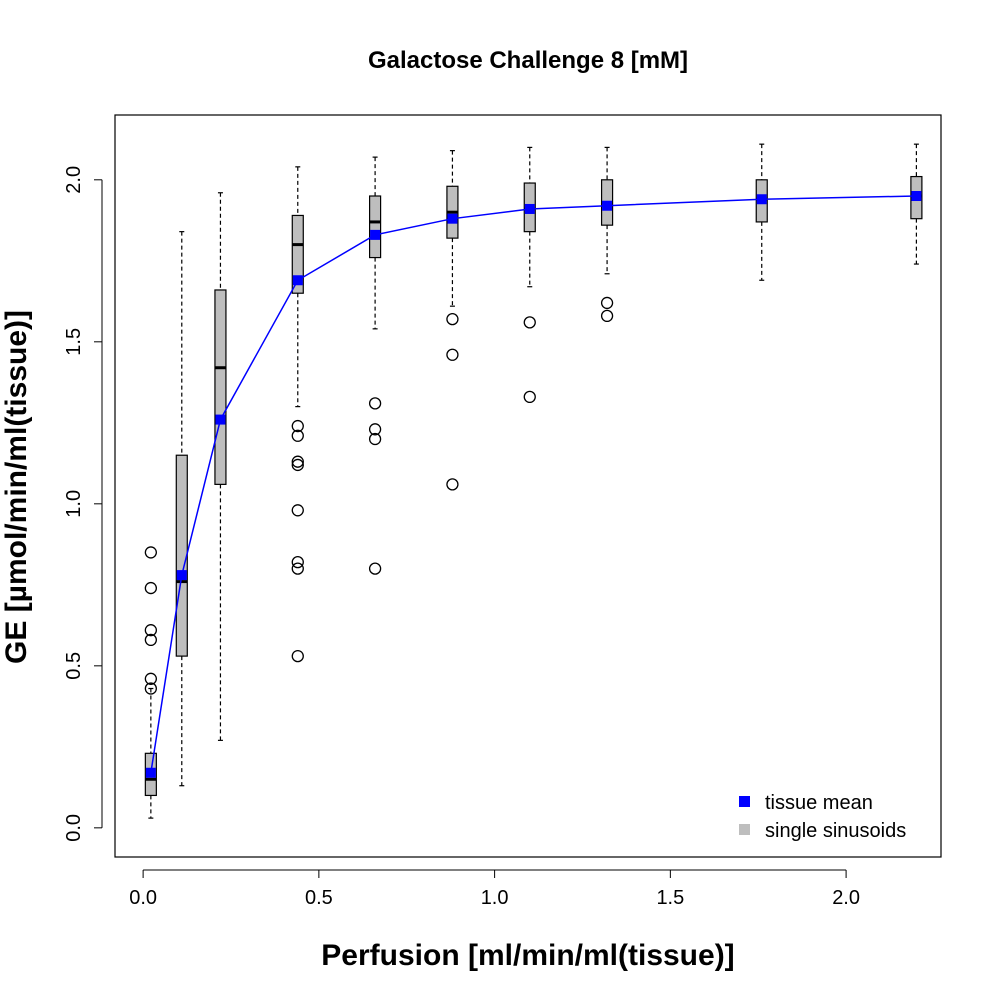 This screenshot has height=1000, width=1000. I want to click on legend-swatch-tissue-mean, so click(744, 801).